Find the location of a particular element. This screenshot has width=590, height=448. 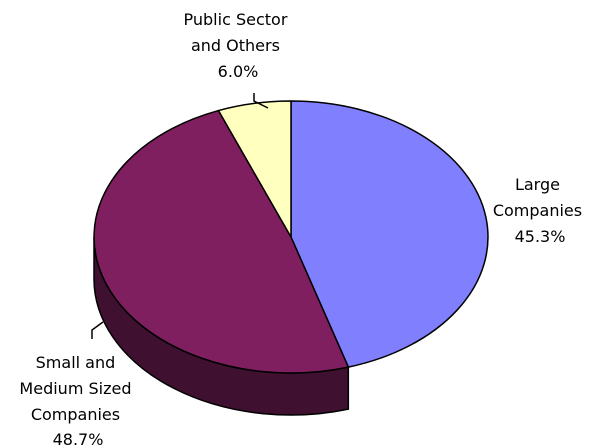

label-large-companies: Large Companies 45.3% is located at coordinates (540, 210).